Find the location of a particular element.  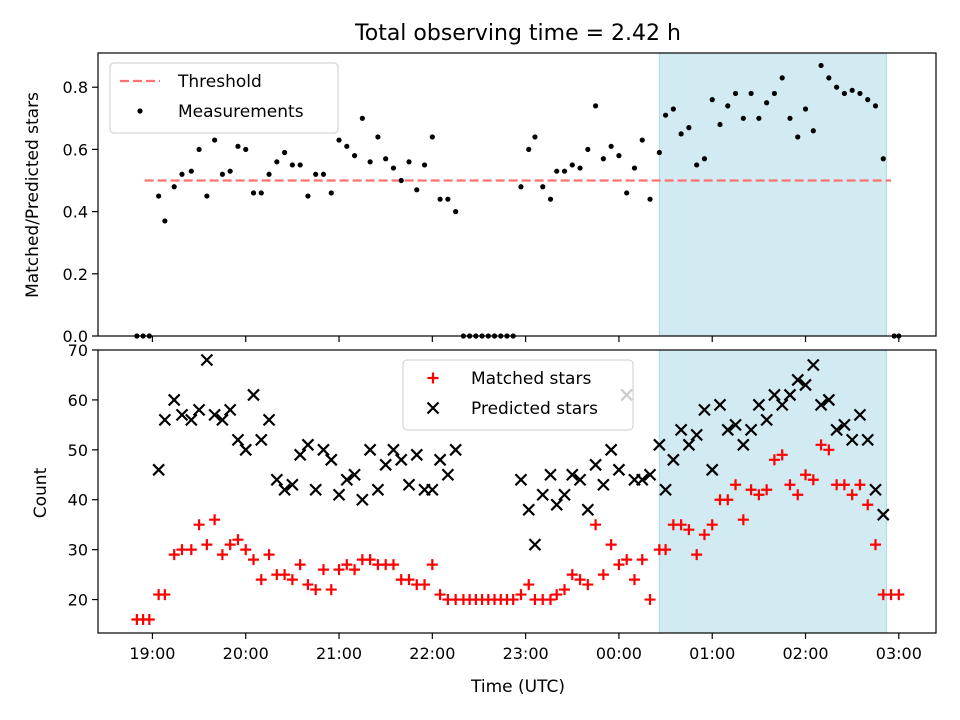

x-axis-label: Time (UTC) is located at coordinates (517, 687).